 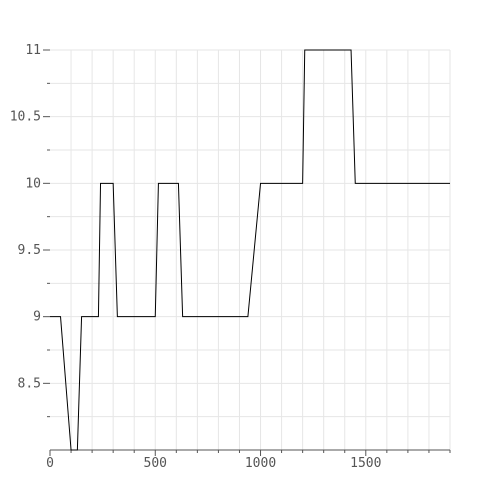 What do you see at coordinates (155, 463) in the screenshot?
I see `x-tick-label: 500` at bounding box center [155, 463].